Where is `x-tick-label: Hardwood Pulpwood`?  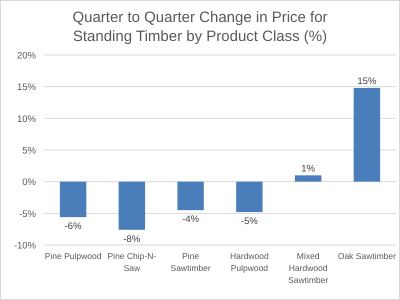
x-tick-label: Hardwood Pulpwood is located at coordinates (250, 262).